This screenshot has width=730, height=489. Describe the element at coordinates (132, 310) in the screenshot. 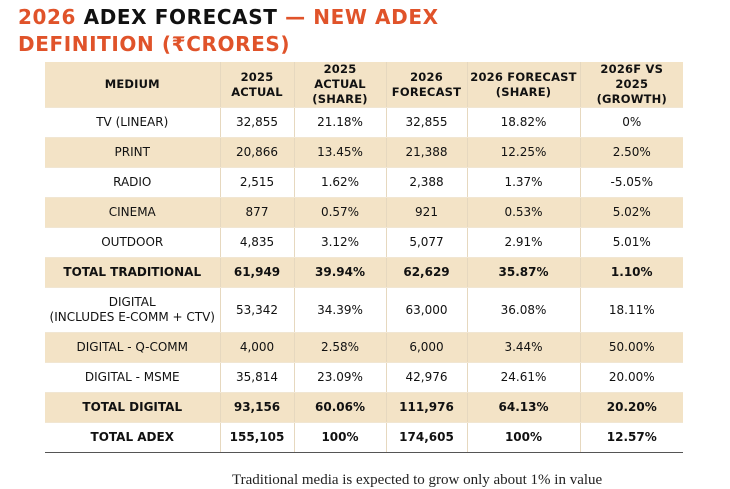

I see `cell-medium: DIGITAL (INCLUDES E-COMM + CTV)` at that location.